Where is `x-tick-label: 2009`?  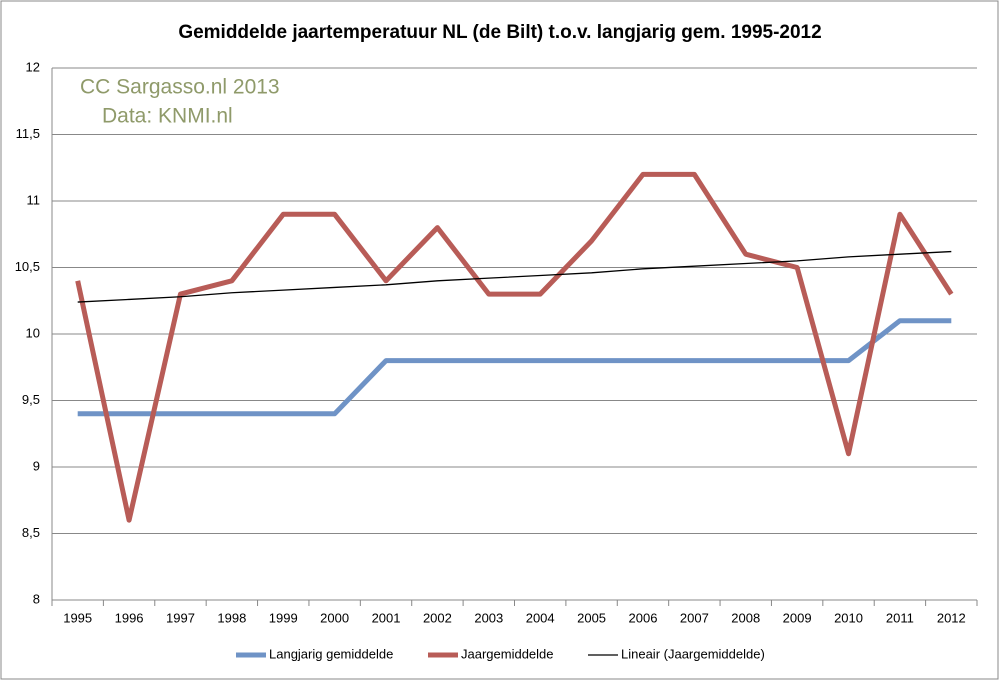
x-tick-label: 2009 is located at coordinates (797, 617).